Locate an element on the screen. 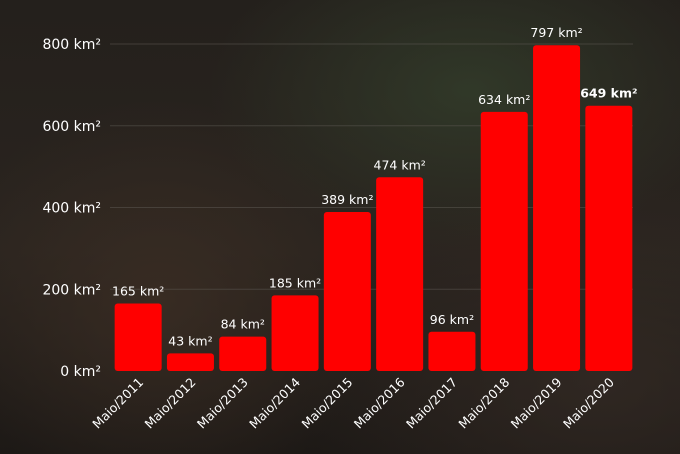  x-tick-label: Maio/2018 is located at coordinates (483, 402).